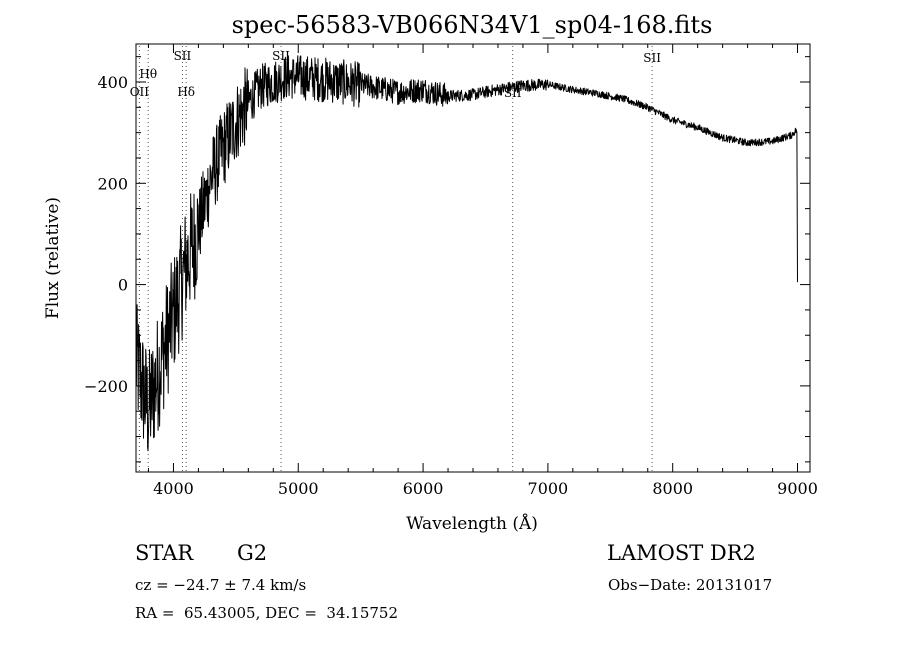 Image resolution: width=900 pixels, height=650 pixels. Describe the element at coordinates (681, 553) in the screenshot. I see `survey-name: LAMOST DR2` at that location.